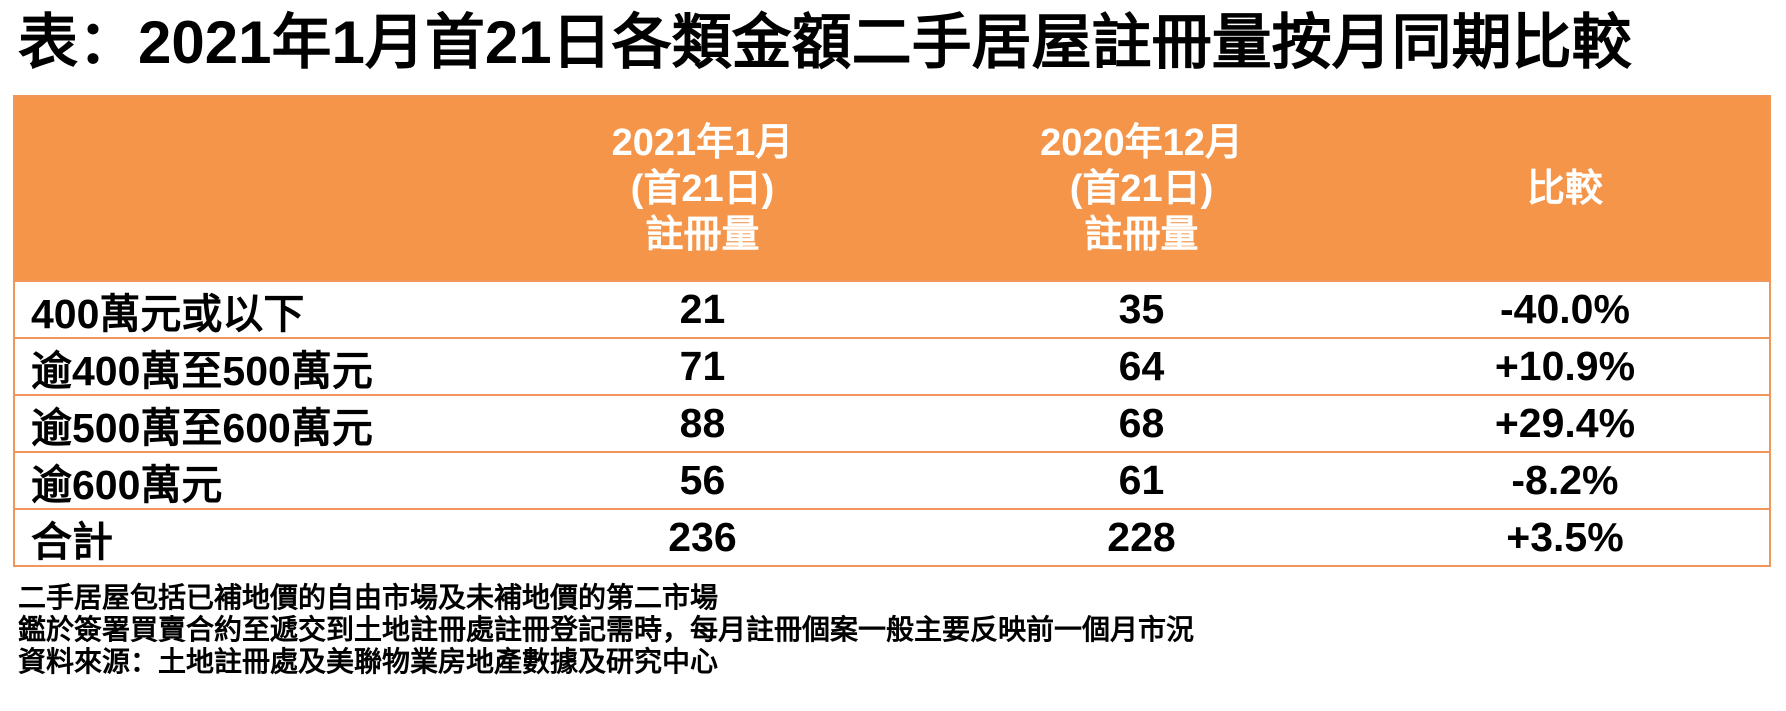 The image size is (1786, 711). Describe the element at coordinates (892, 479) in the screenshot. I see `table-row: 逾600萬元 56 61 -8.2%` at that location.